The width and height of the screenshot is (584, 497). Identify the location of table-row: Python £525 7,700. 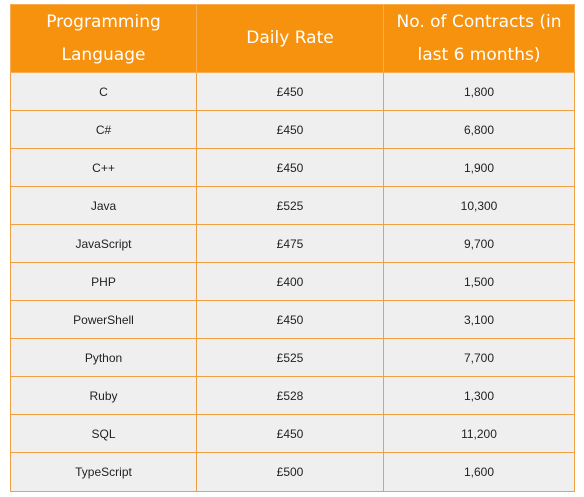
(292, 357).